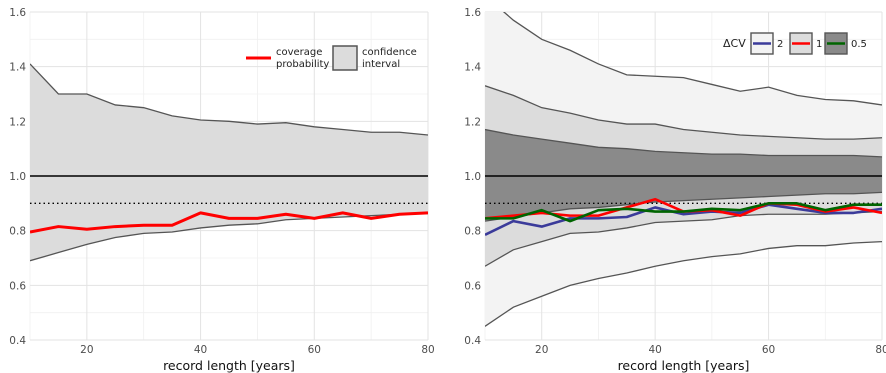  Describe the element at coordinates (819, 44) in the screenshot. I see `legend-label-1: 1` at that location.